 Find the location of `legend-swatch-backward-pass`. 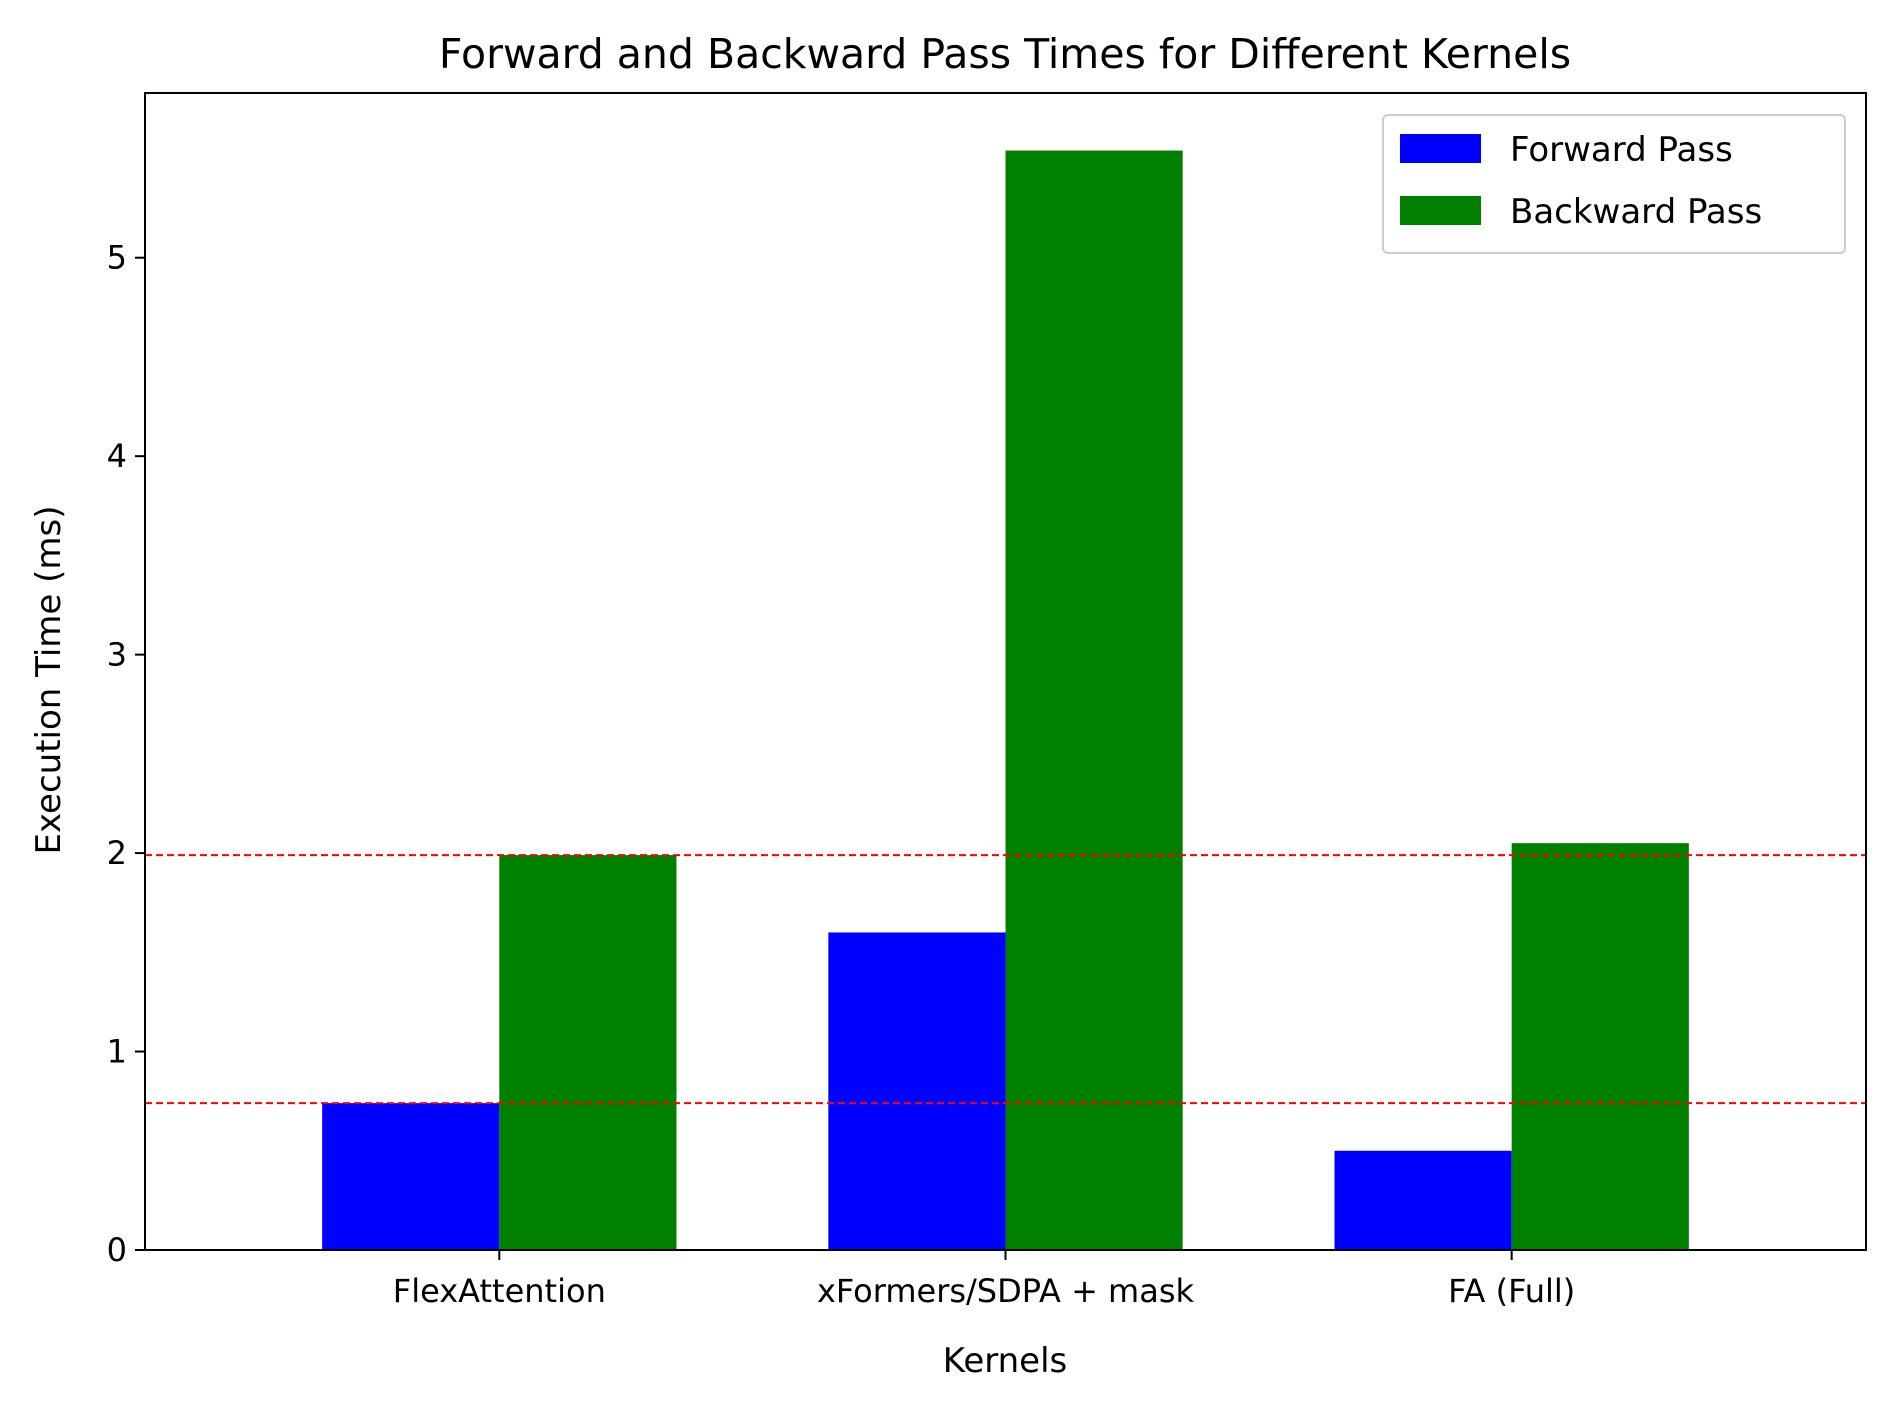

legend-swatch-backward-pass is located at coordinates (1440, 210).